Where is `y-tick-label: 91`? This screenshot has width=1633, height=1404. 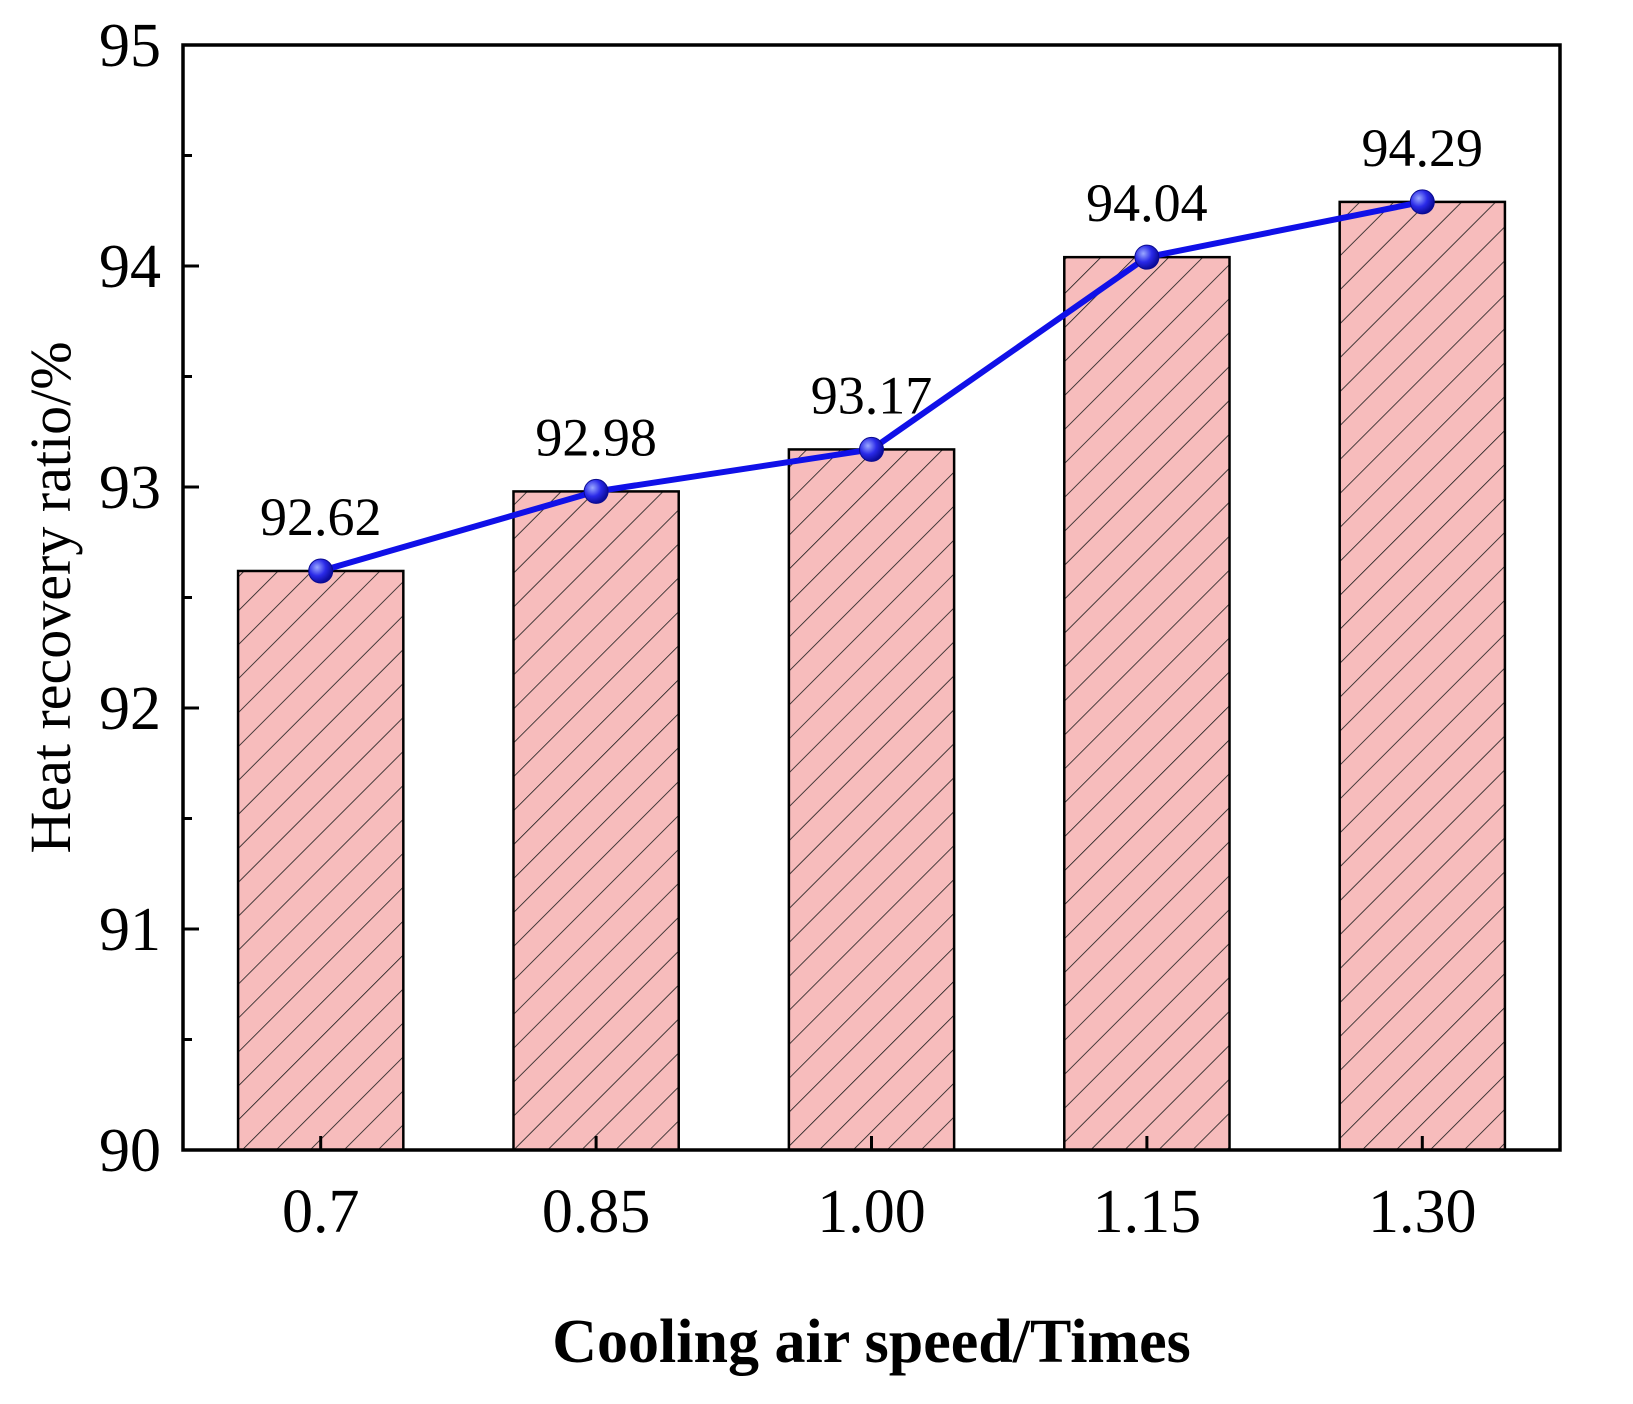 y-tick-label: 91 is located at coordinates (130, 930).